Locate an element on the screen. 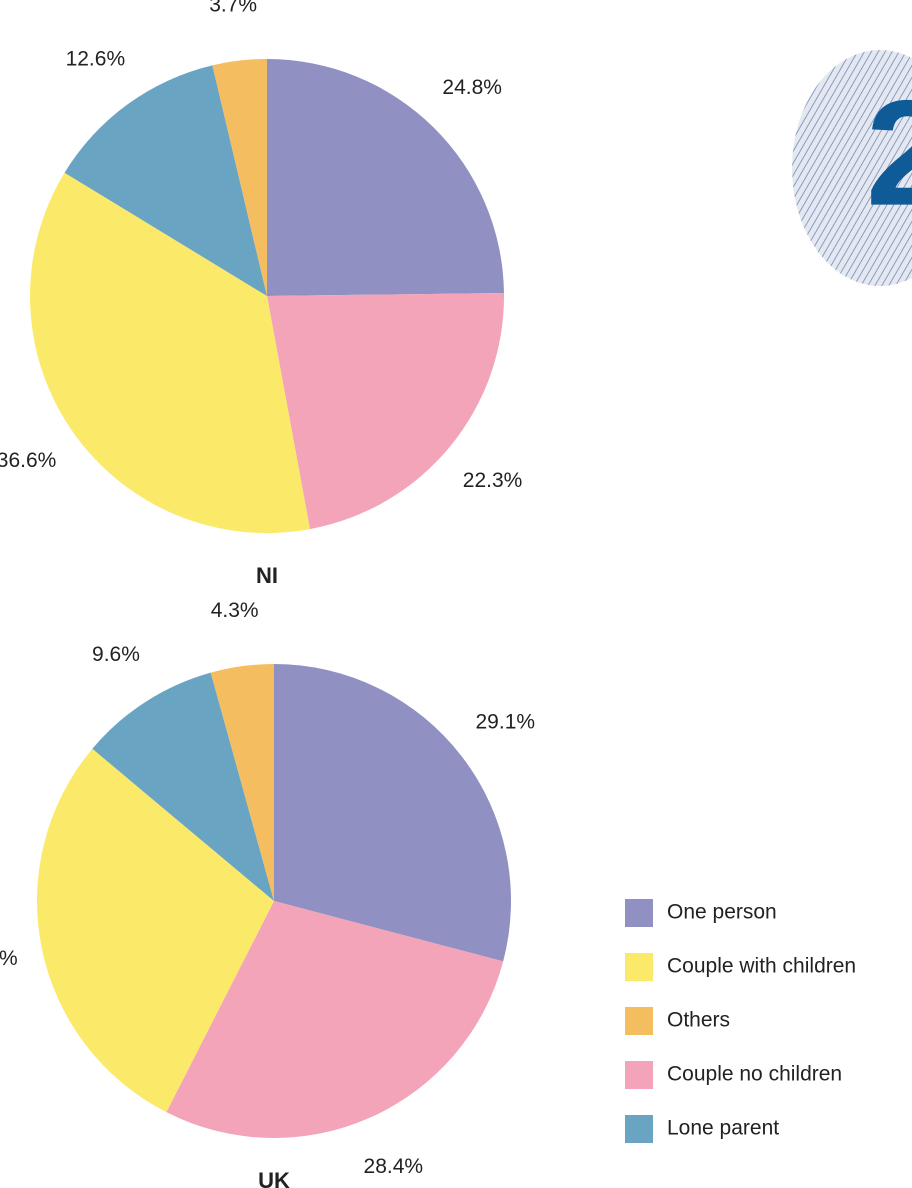 The image size is (912, 1188). slice-label: 4.3% is located at coordinates (235, 610).